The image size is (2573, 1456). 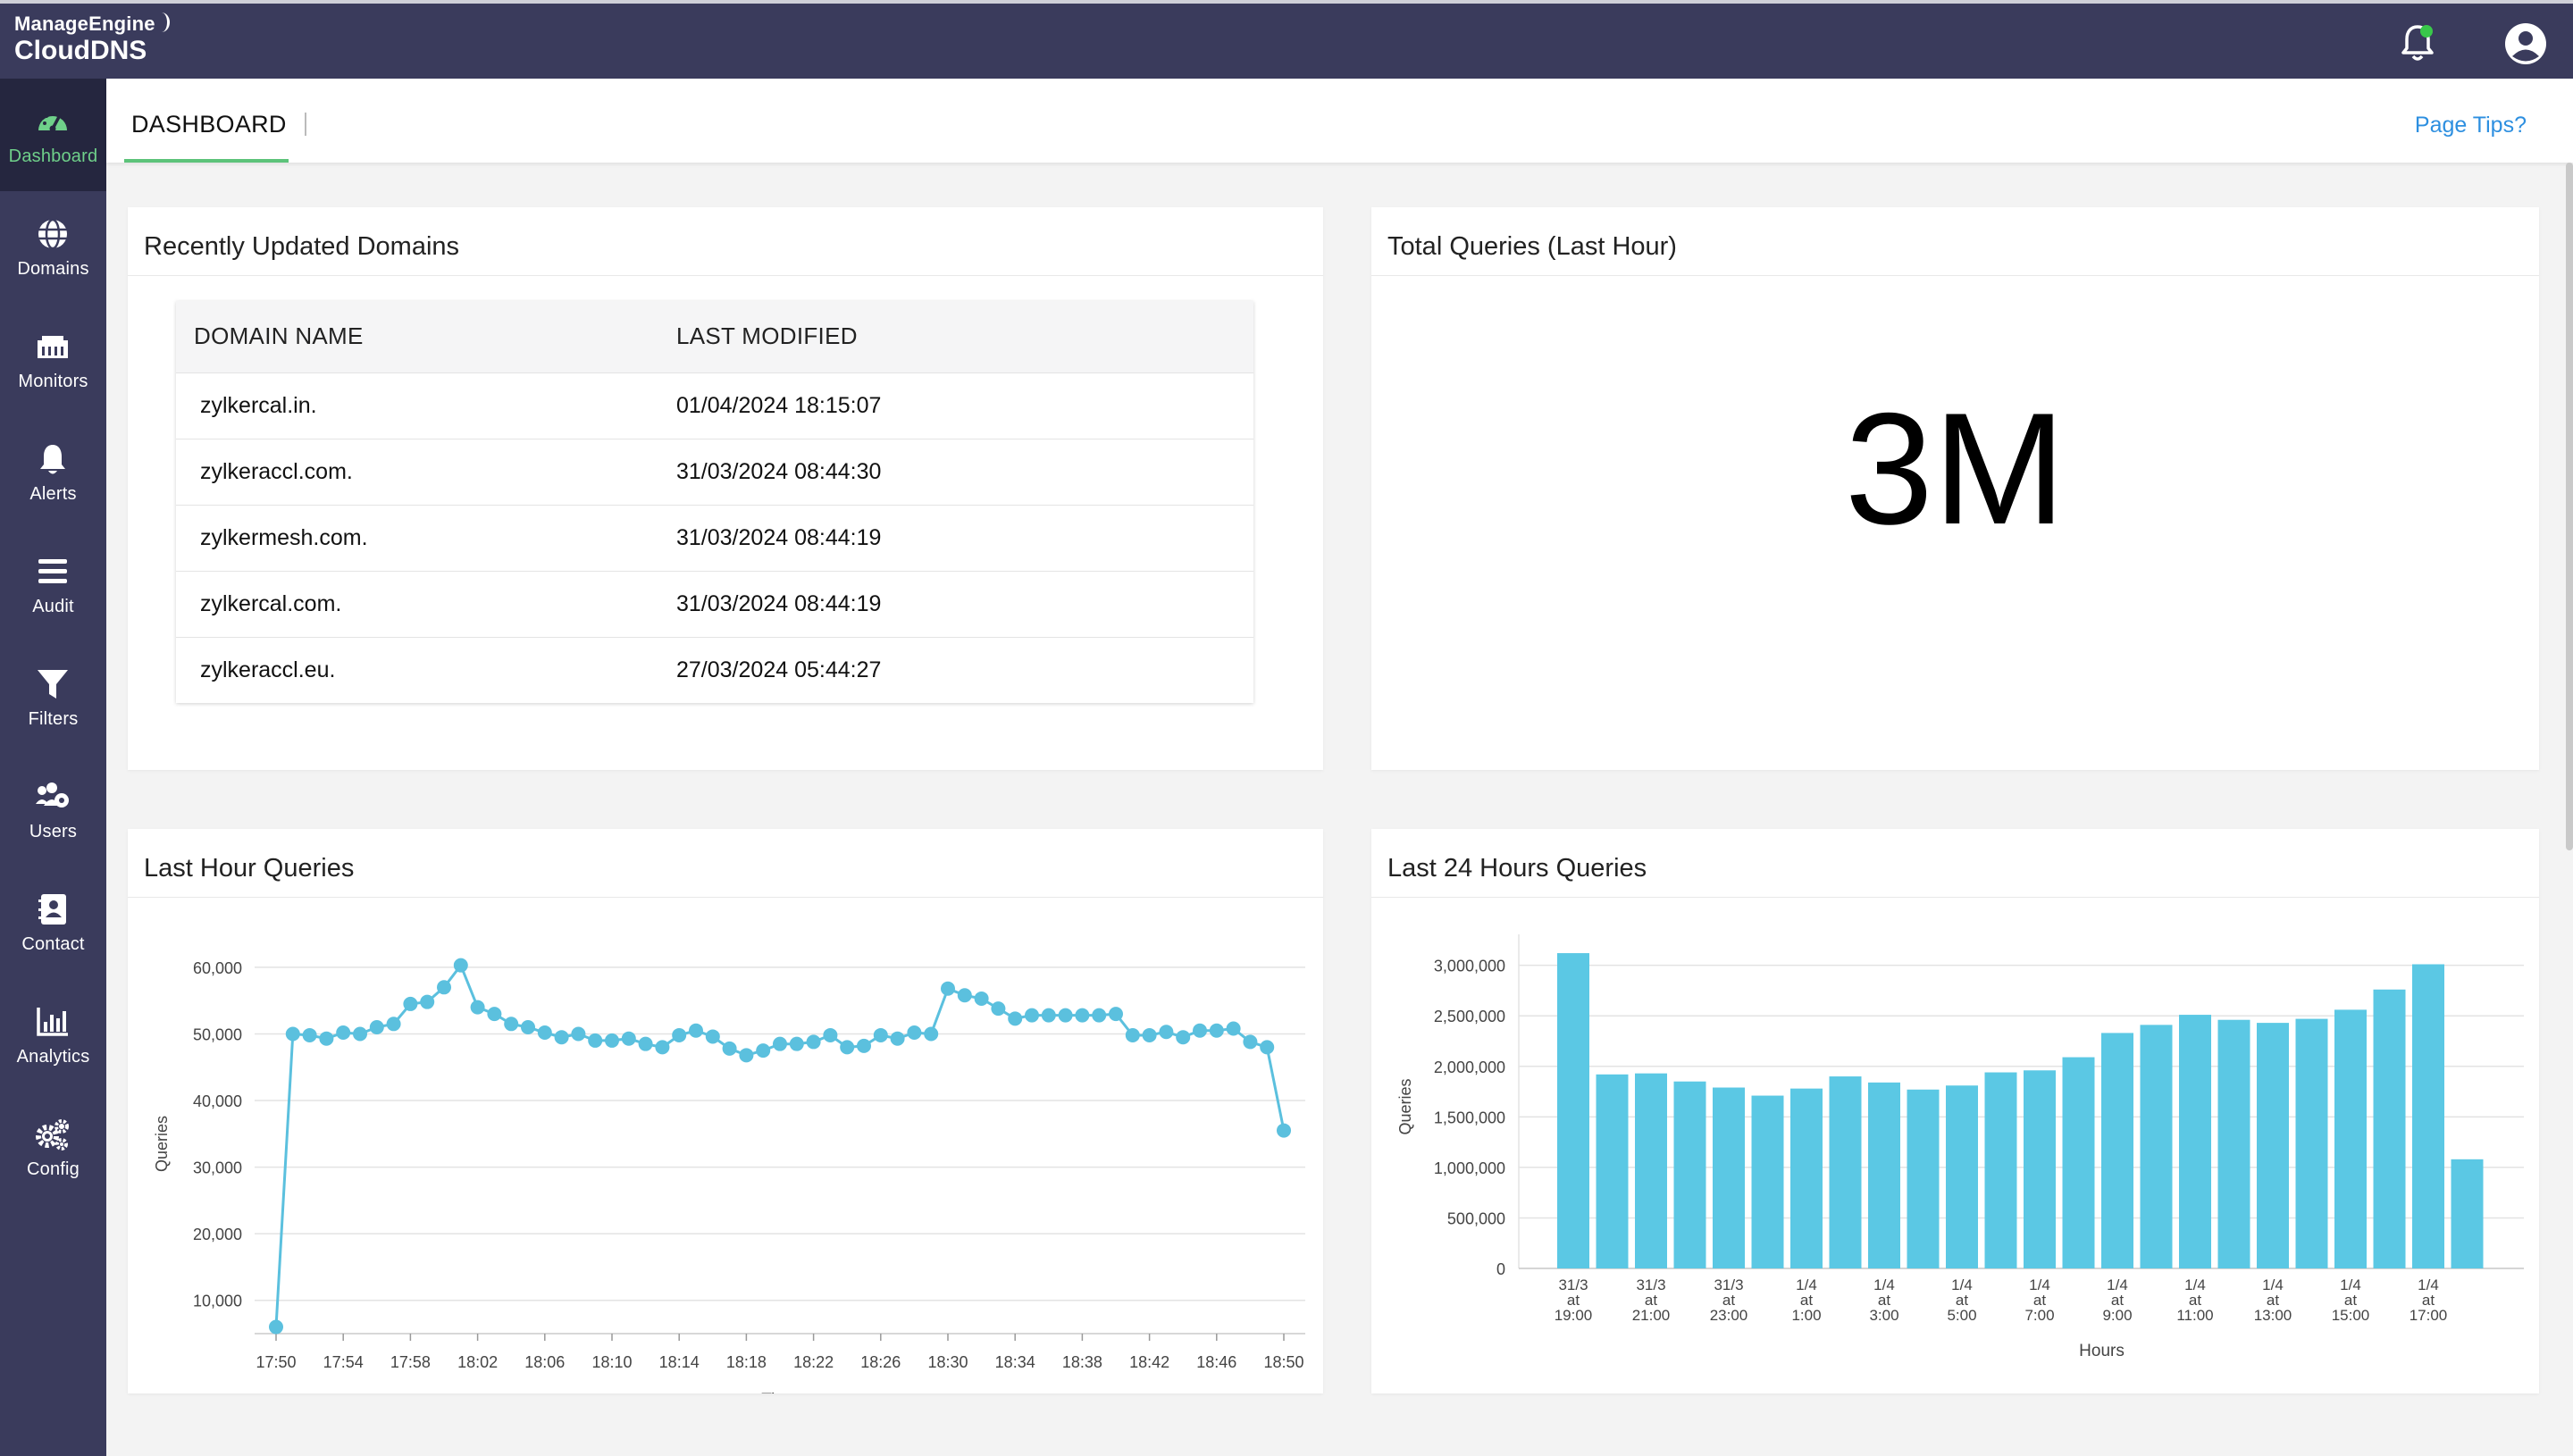 What do you see at coordinates (53, 585) in the screenshot?
I see `sidebar-item-audit: Audit` at bounding box center [53, 585].